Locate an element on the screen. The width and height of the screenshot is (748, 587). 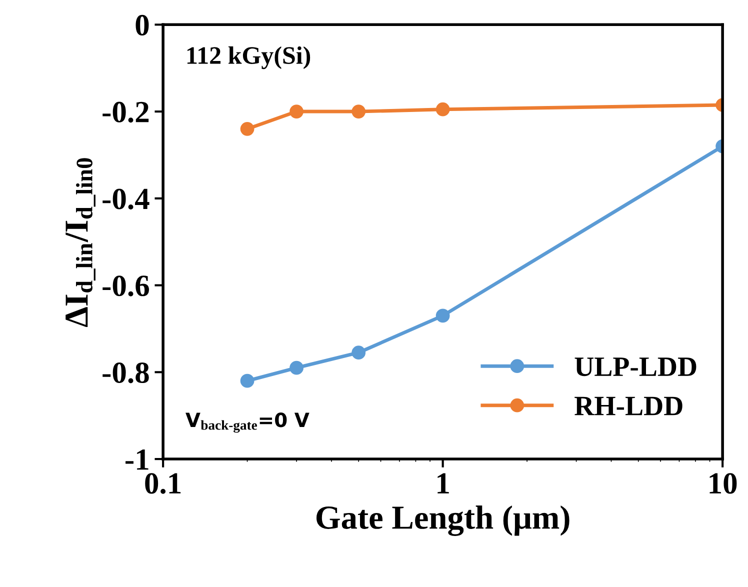
x-tick-label: 1 is located at coordinates (443, 483).